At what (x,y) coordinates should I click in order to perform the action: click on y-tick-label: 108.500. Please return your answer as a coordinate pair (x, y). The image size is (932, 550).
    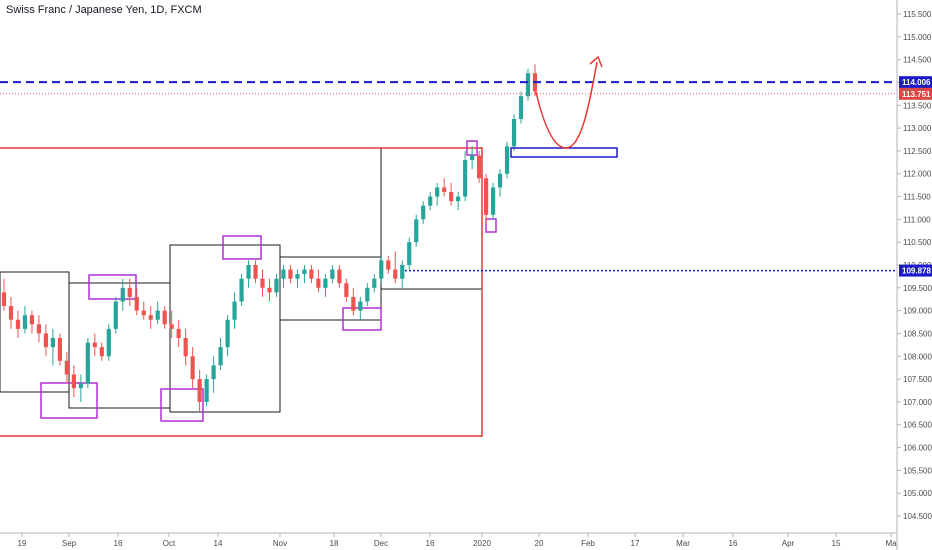
    Looking at the image, I should click on (917, 333).